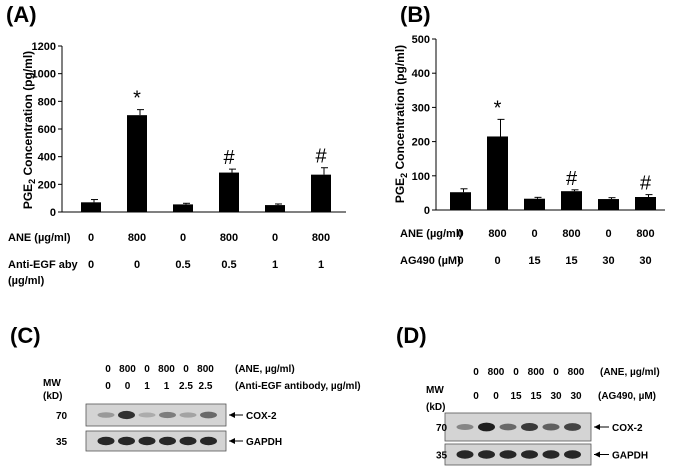 The image size is (680, 468). Describe the element at coordinates (435, 390) in the screenshot. I see `blot-d-mw-label: MW` at that location.